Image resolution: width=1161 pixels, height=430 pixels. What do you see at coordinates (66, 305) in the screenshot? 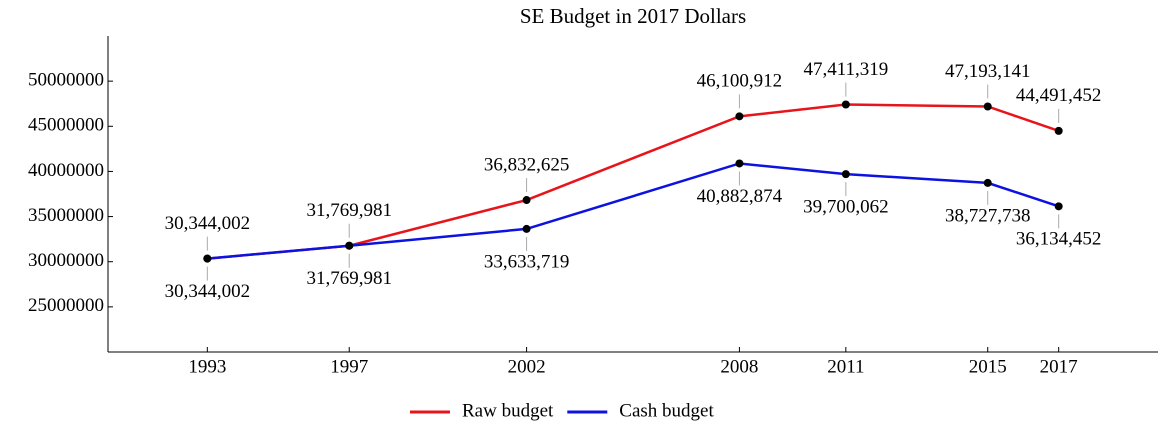
I see `y-tick-label: 25000000` at bounding box center [66, 305].